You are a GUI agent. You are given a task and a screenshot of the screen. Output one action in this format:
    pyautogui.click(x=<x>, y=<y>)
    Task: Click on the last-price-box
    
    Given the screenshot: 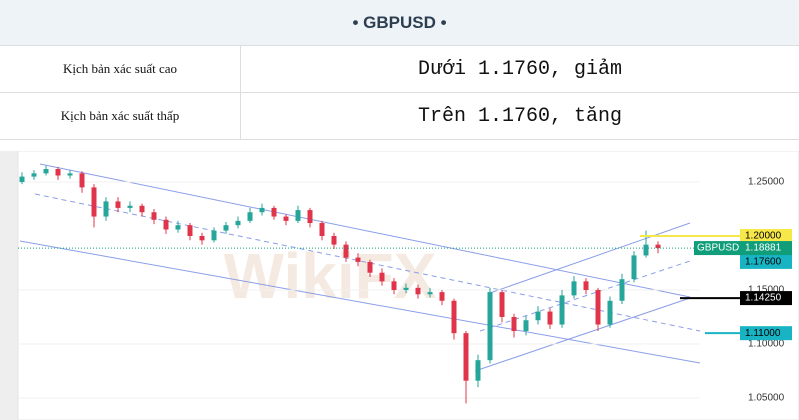 What is the action you would take?
    pyautogui.click(x=766, y=248)
    